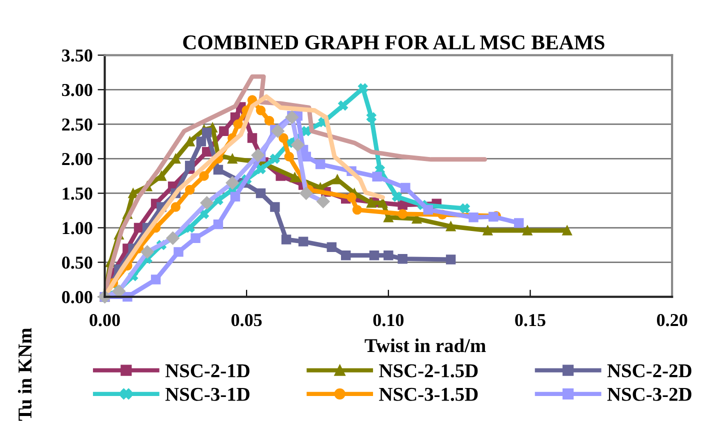  What do you see at coordinates (649, 371) in the screenshot?
I see `legend-label: NSC-2-2D` at bounding box center [649, 371].